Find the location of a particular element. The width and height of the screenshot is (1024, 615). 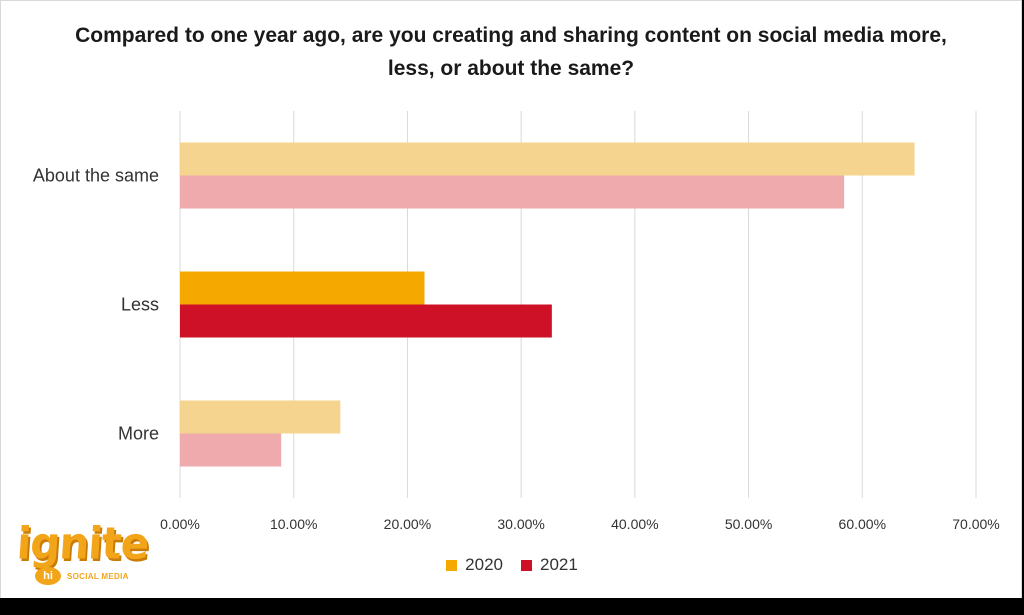

x-tick-label: 0.00% is located at coordinates (180, 524).